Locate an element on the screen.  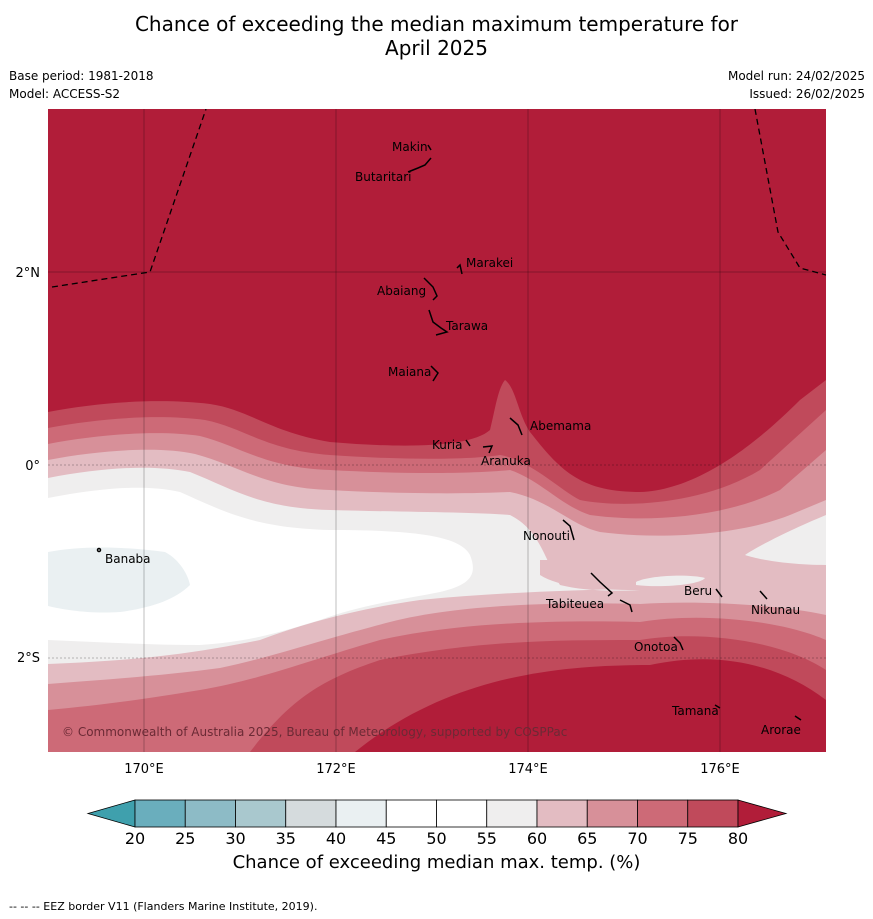
base-period: Base period: 1981-2018 is located at coordinates (81, 76).